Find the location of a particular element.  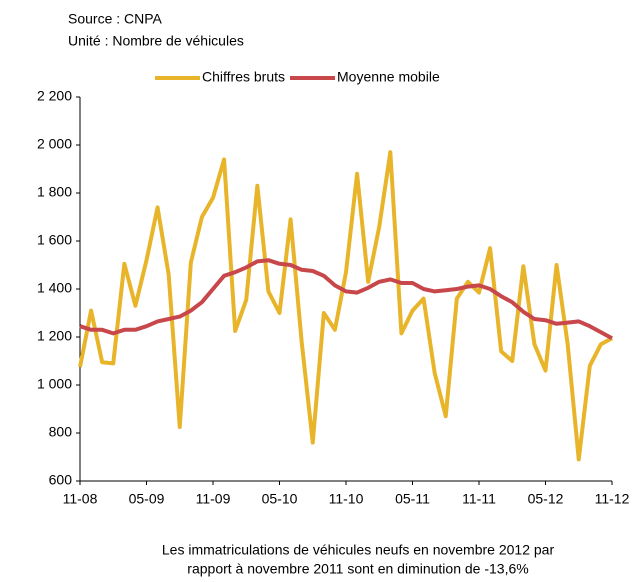

y-tick-label: 1 600 is located at coordinates (54, 240).